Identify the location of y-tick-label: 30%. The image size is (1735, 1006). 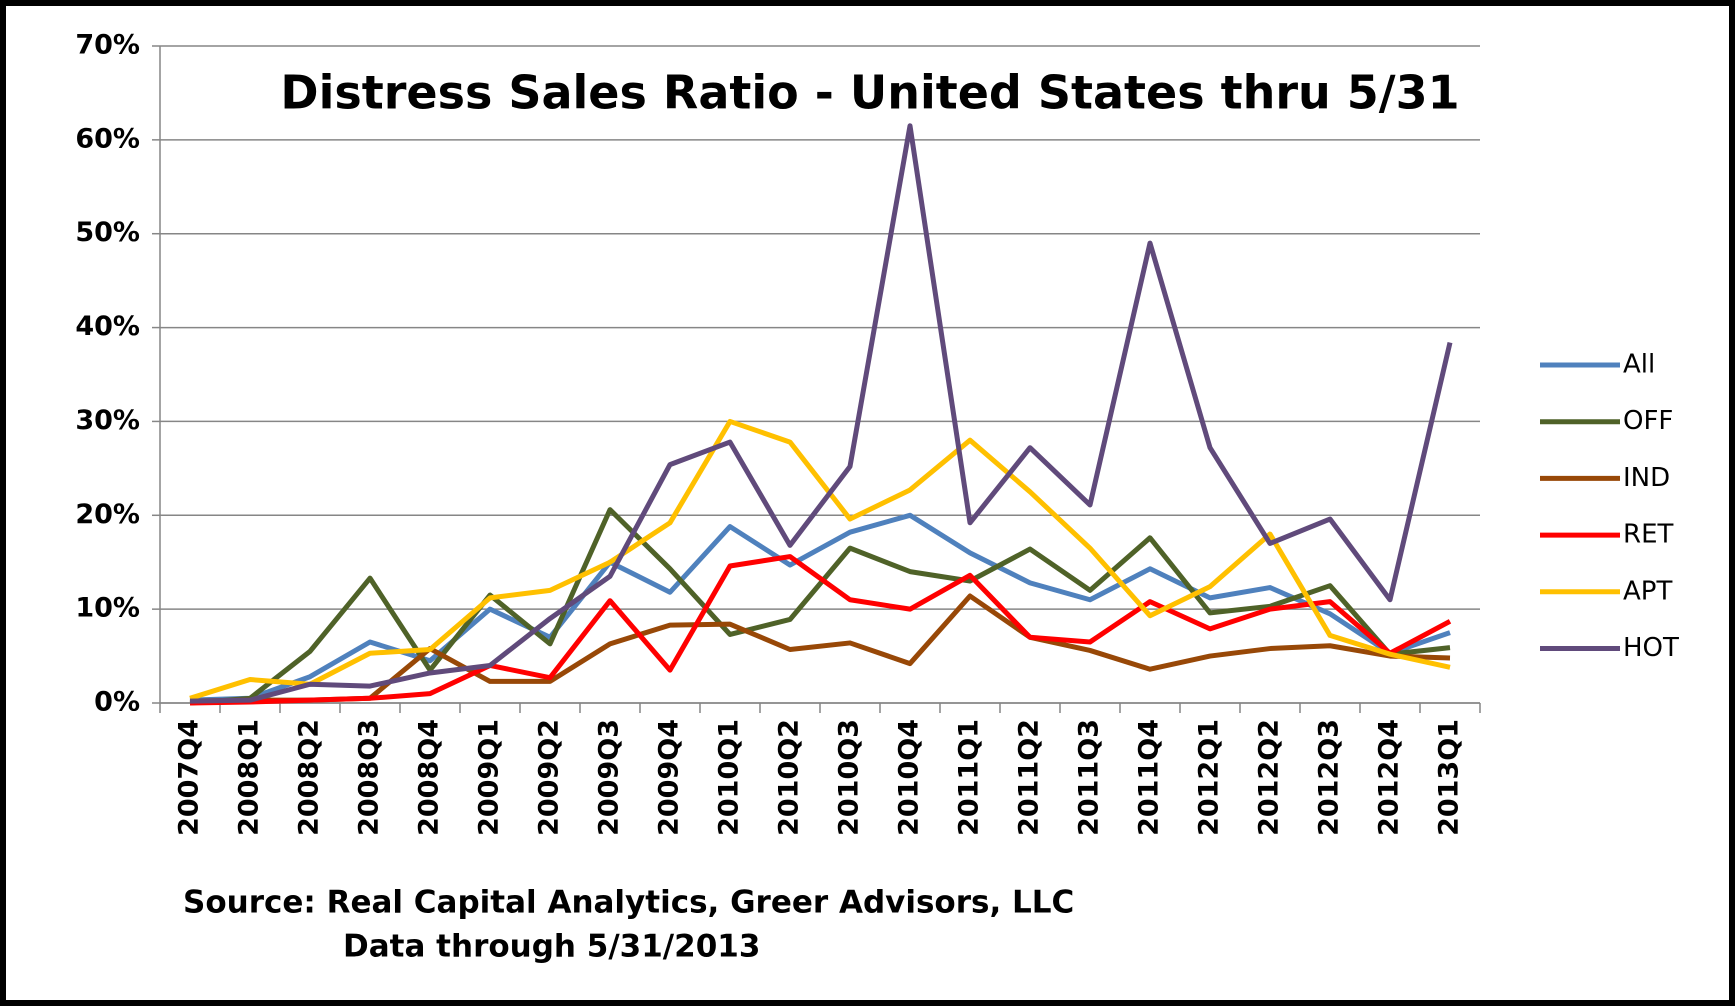
(107, 420).